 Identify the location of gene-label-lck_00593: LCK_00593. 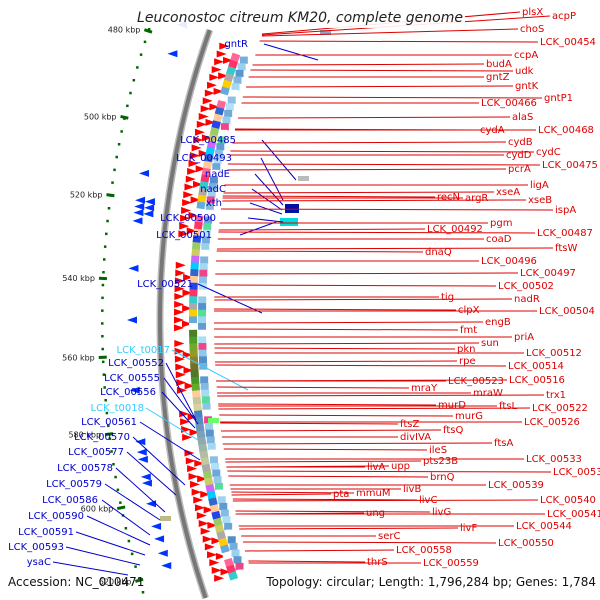
(36, 547).